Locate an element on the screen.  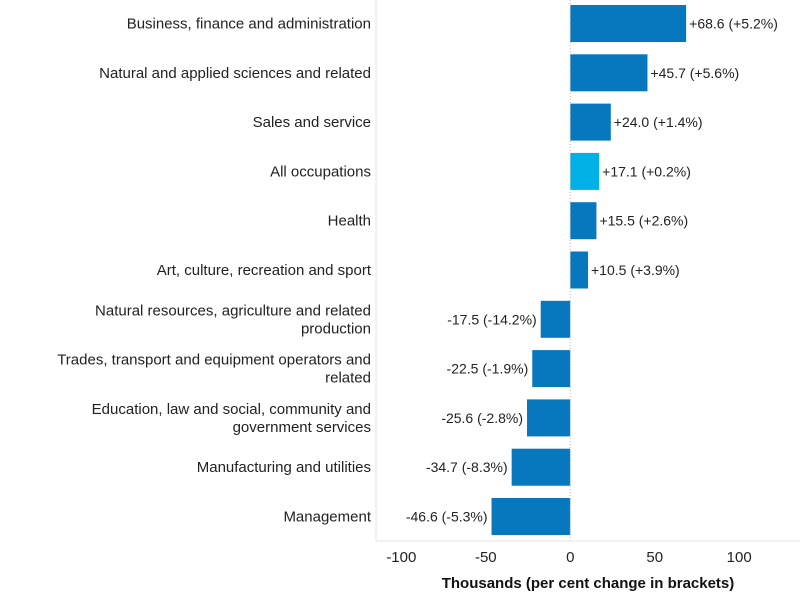
data-label: +24.0 (+1.4%) is located at coordinates (658, 122).